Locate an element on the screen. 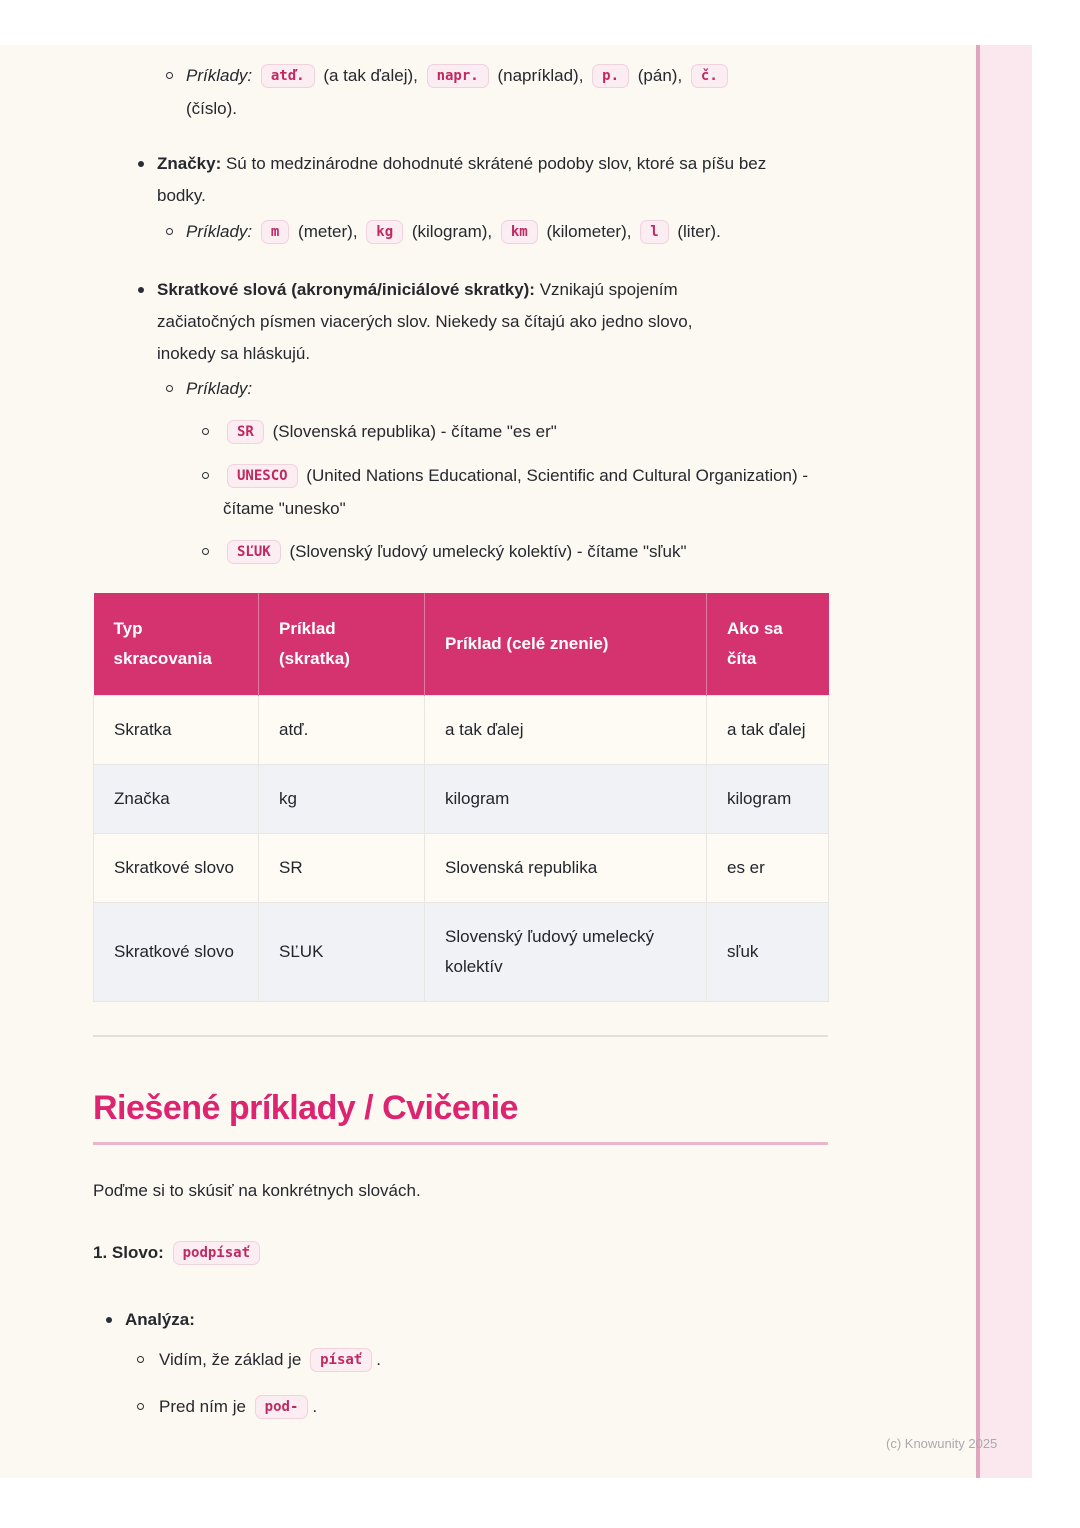 Image resolution: width=1080 pixels, height=1528 pixels. example-text: (Slovenská republika) - čítame "es er" is located at coordinates (412, 431).